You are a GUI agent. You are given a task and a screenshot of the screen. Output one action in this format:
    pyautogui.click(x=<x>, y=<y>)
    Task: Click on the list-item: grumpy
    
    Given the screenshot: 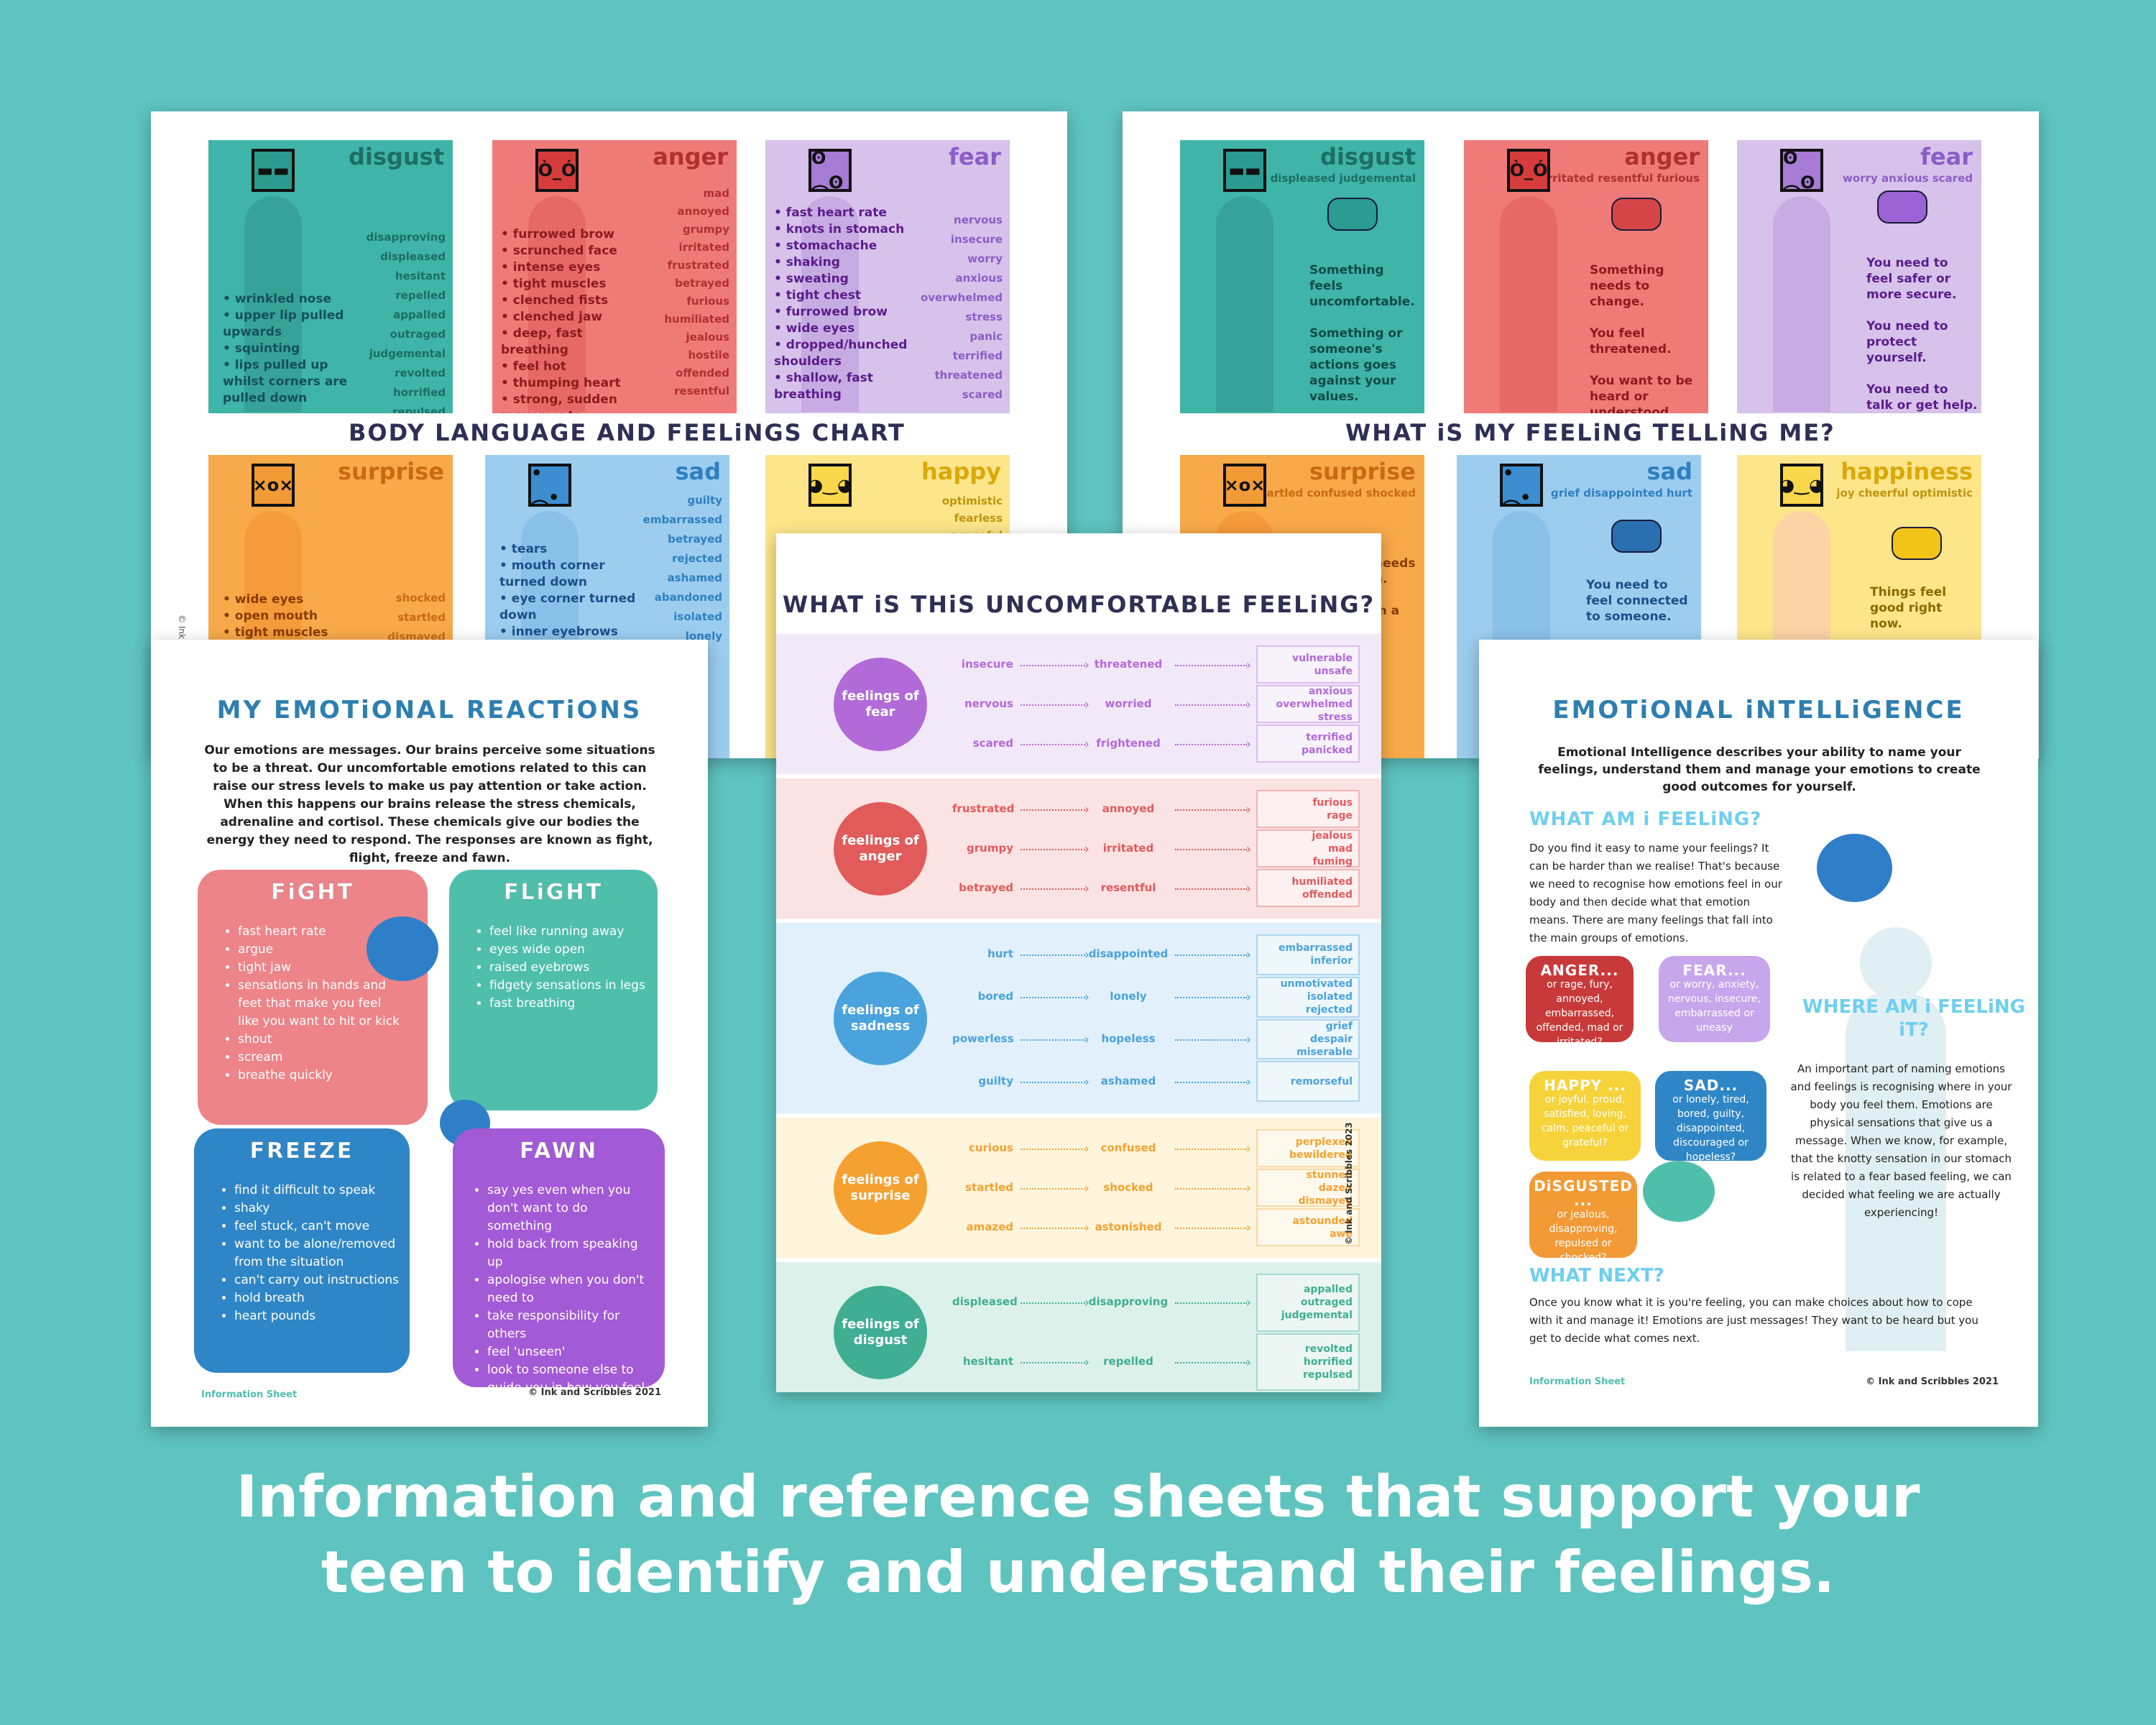 What is the action you would take?
    pyautogui.click(x=706, y=229)
    